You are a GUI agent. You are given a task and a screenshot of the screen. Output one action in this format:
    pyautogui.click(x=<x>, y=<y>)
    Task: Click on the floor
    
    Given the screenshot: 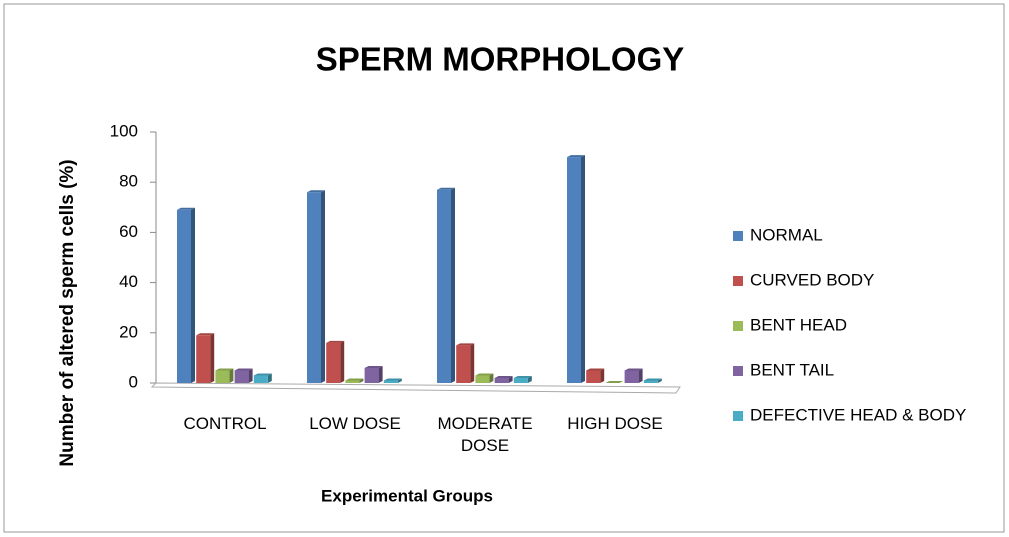 What is the action you would take?
    pyautogui.click(x=415, y=388)
    